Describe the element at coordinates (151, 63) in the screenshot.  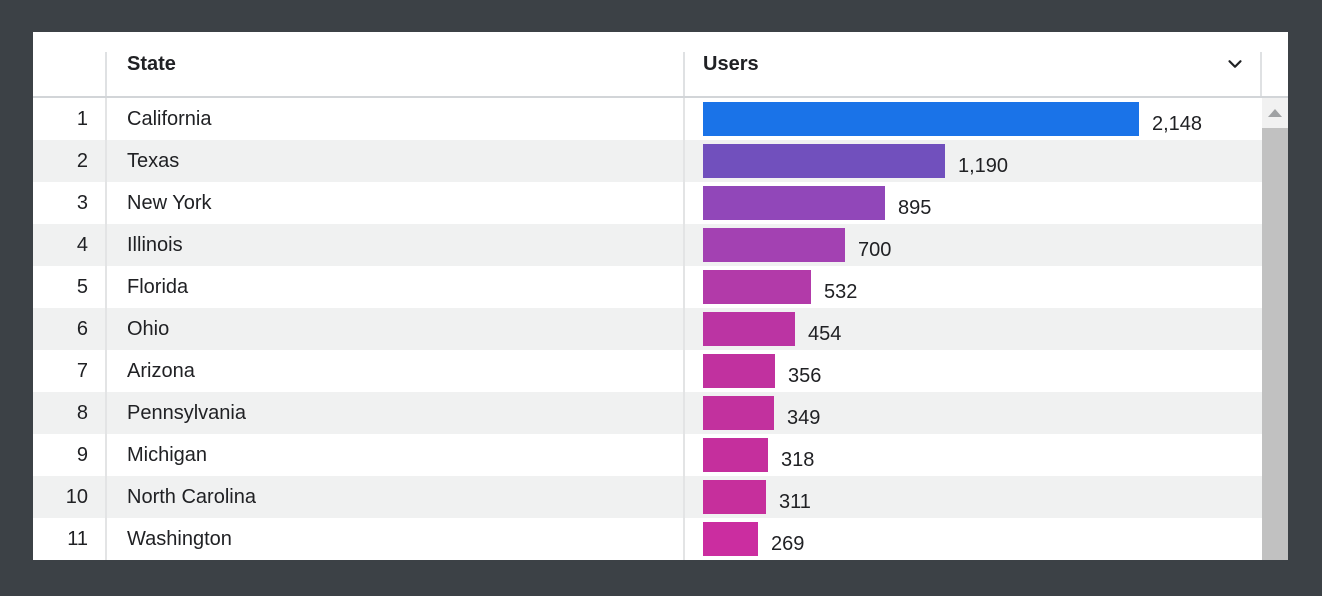
I see `state-column-header: State` at that location.